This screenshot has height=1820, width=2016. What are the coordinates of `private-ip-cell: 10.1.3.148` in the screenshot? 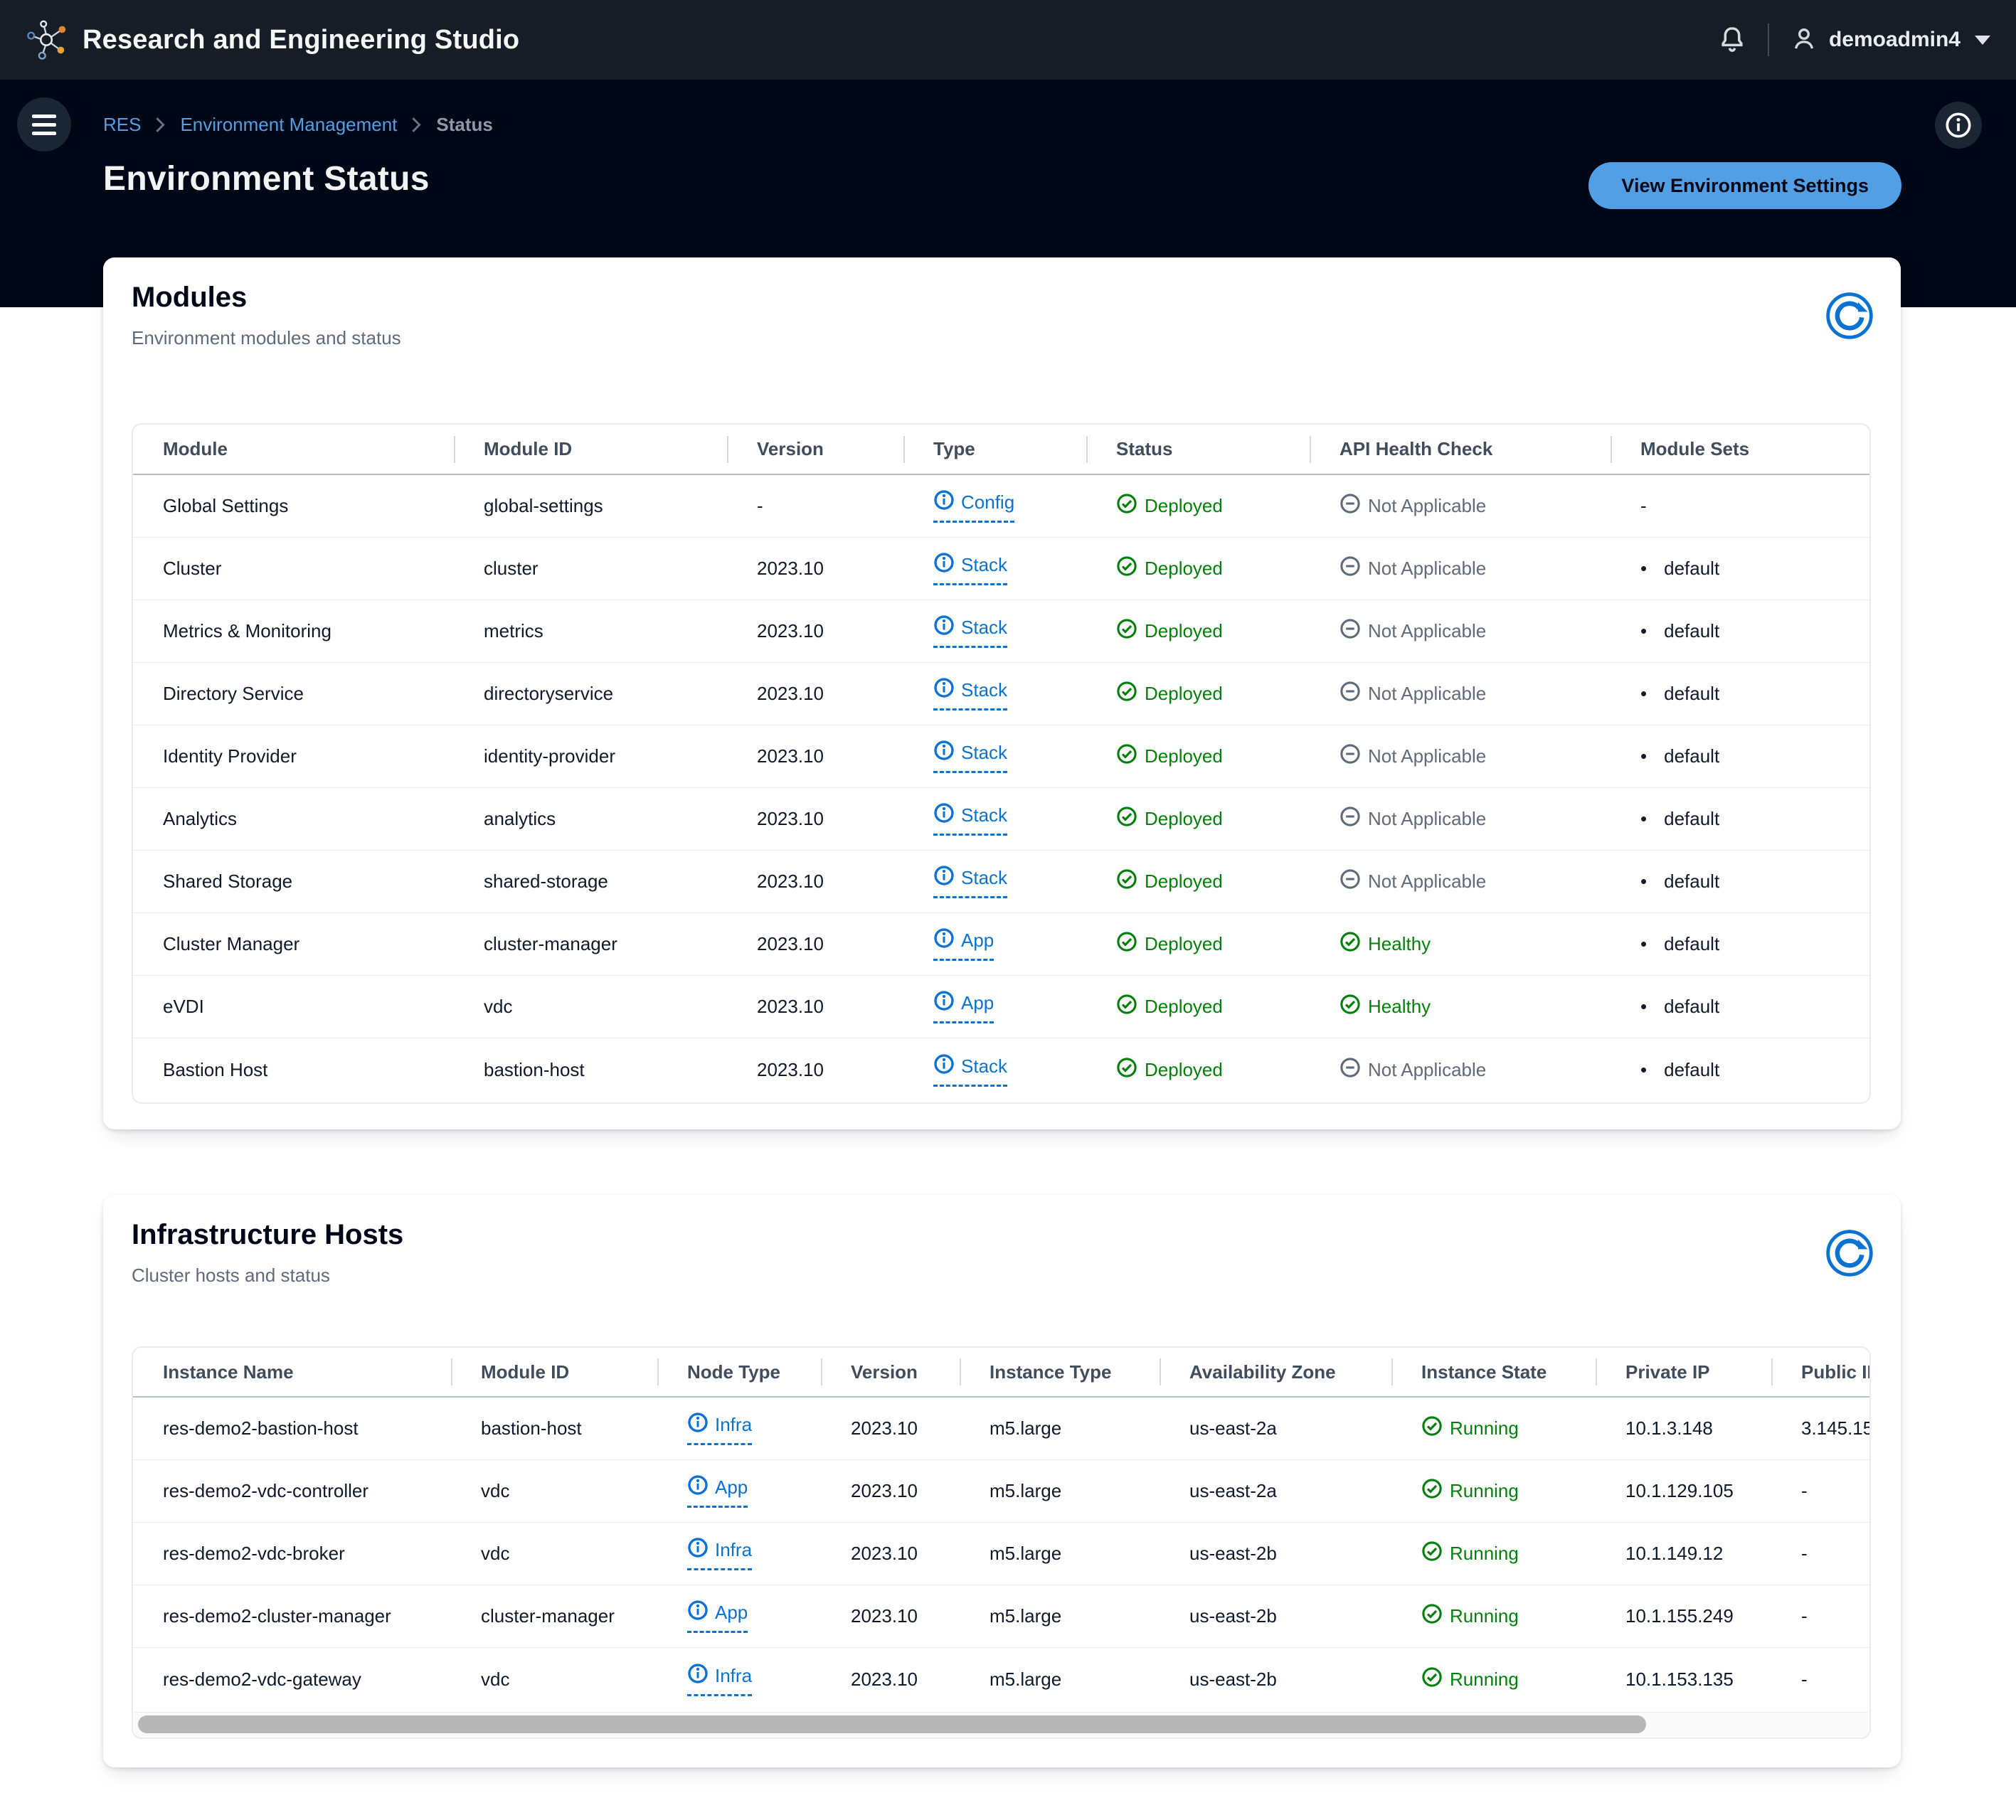 It's located at (1669, 1428).